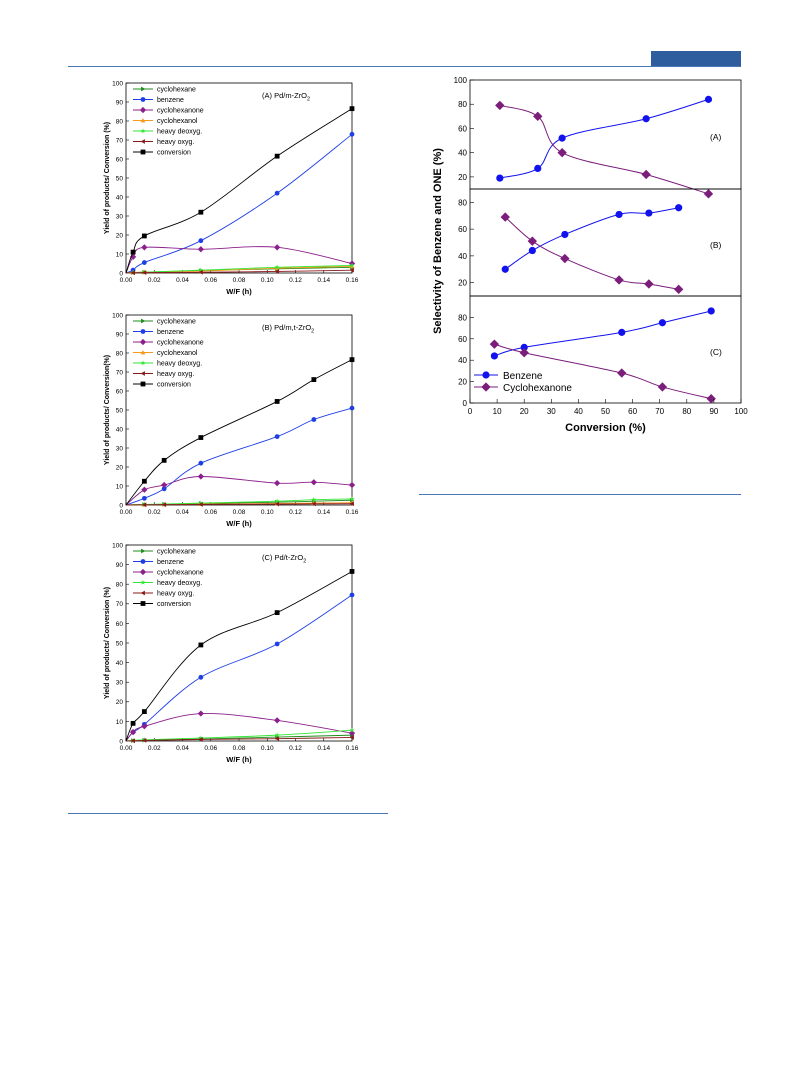 The image size is (809, 1067). I want to click on legend-marker-heavy-deoxyg, so click(143, 363).